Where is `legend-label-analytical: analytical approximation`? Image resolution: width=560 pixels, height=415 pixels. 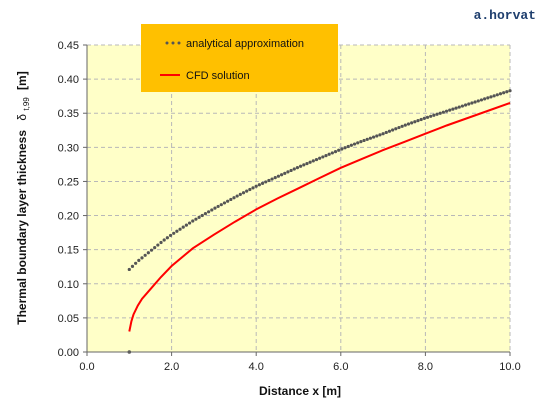
legend-label-analytical: analytical approximation is located at coordinates (245, 44).